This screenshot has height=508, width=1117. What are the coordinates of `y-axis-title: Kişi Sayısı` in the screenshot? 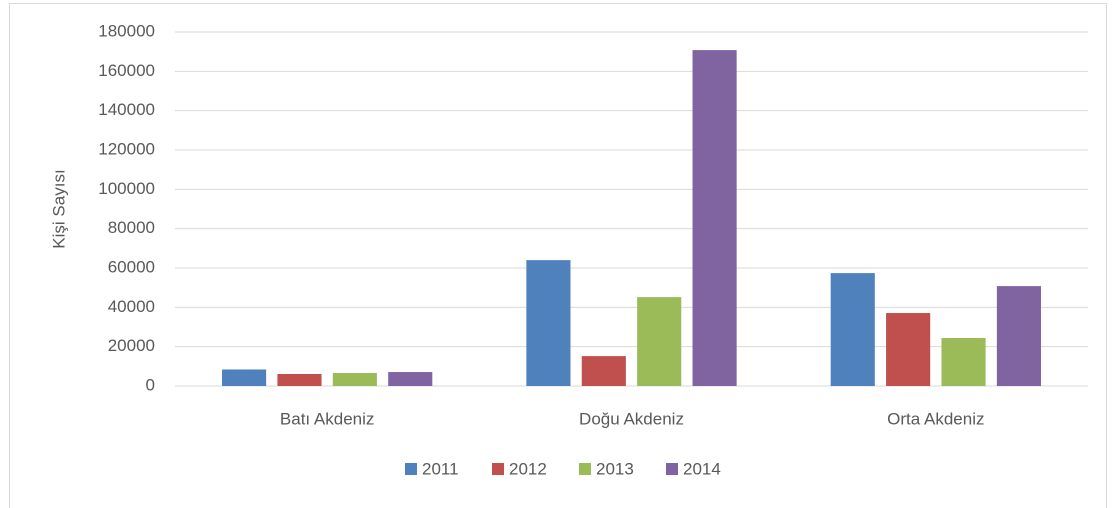 It's located at (58, 208).